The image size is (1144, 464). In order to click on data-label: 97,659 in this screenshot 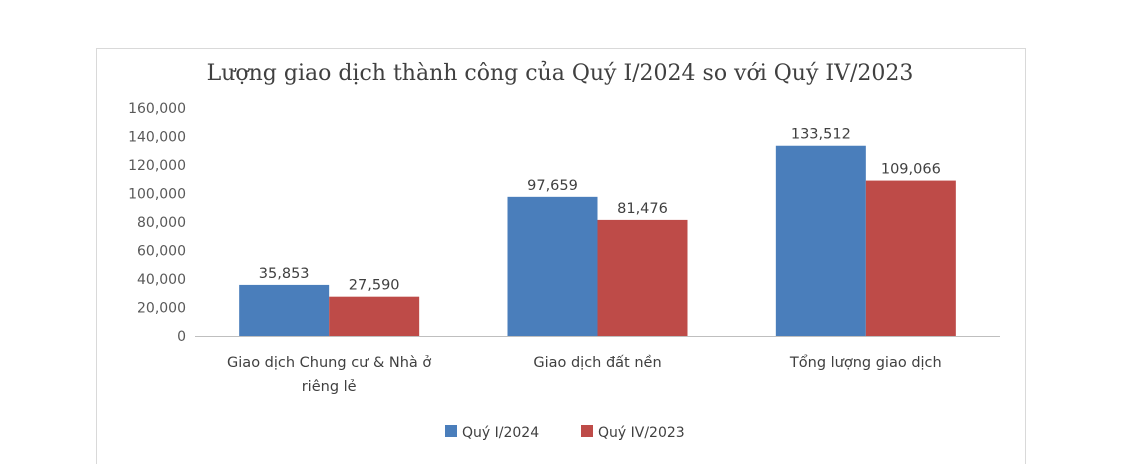, I will do `click(552, 186)`.